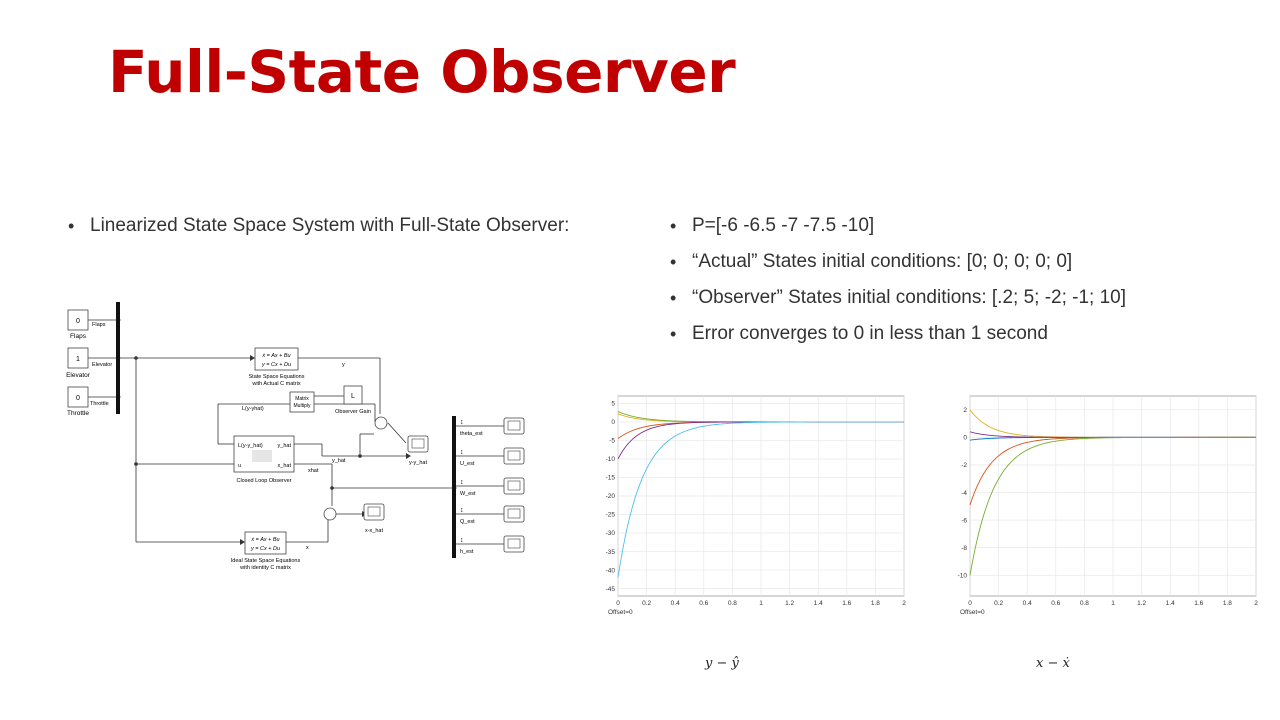 This screenshot has height=720, width=1280. What do you see at coordinates (467, 552) in the screenshot?
I see `svg-text: h_est` at bounding box center [467, 552].